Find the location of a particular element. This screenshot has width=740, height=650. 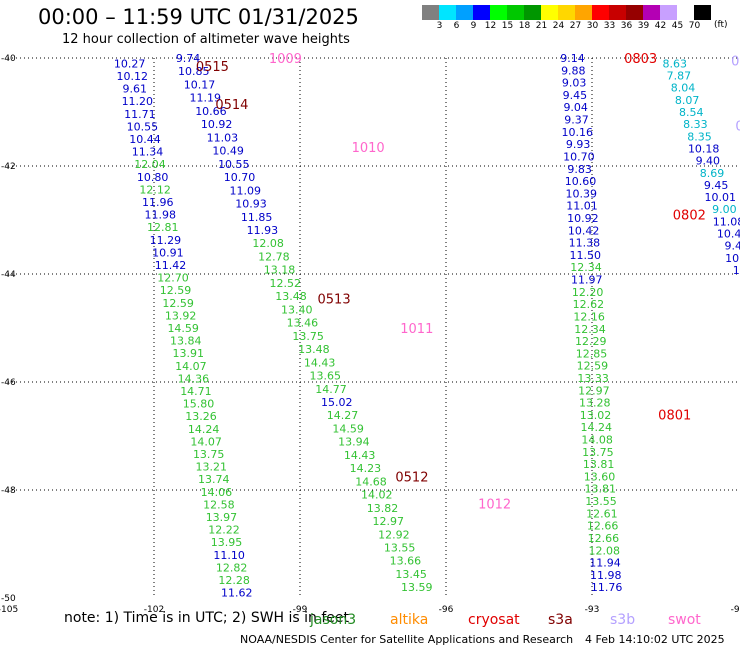

wave-height-point: 11.93 is located at coordinates (263, 230).